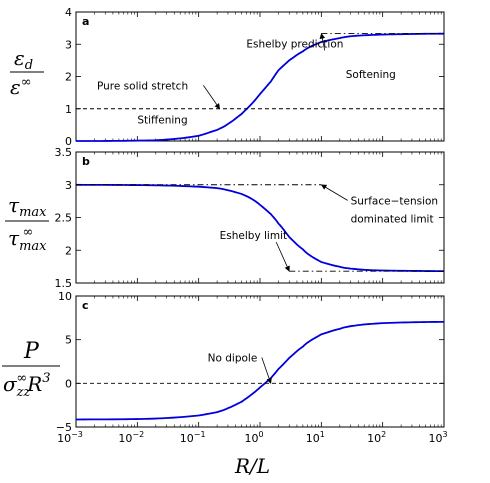 The image size is (490, 483). Describe the element at coordinates (142, 86) in the screenshot. I see `annotation-text: Pure solid stretch` at that location.